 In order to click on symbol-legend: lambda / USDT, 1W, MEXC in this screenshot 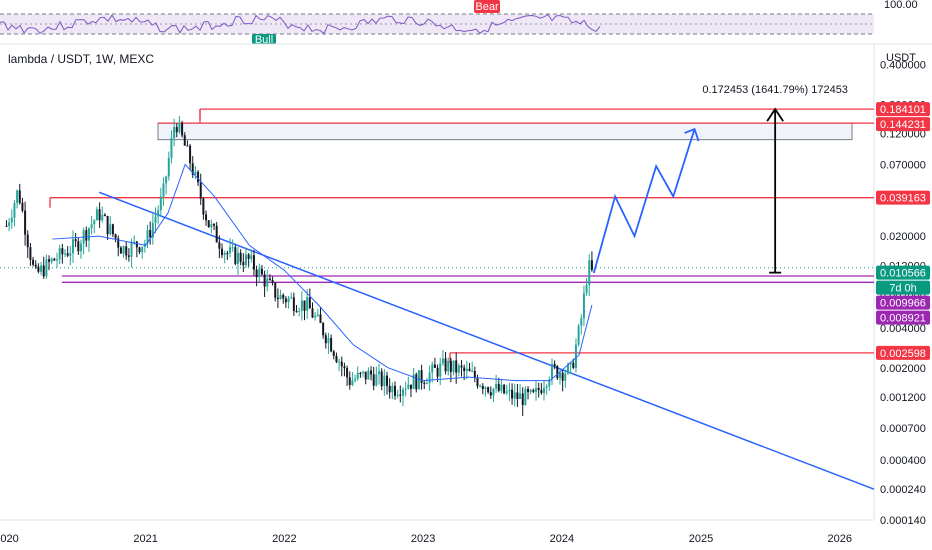, I will do `click(81, 59)`.